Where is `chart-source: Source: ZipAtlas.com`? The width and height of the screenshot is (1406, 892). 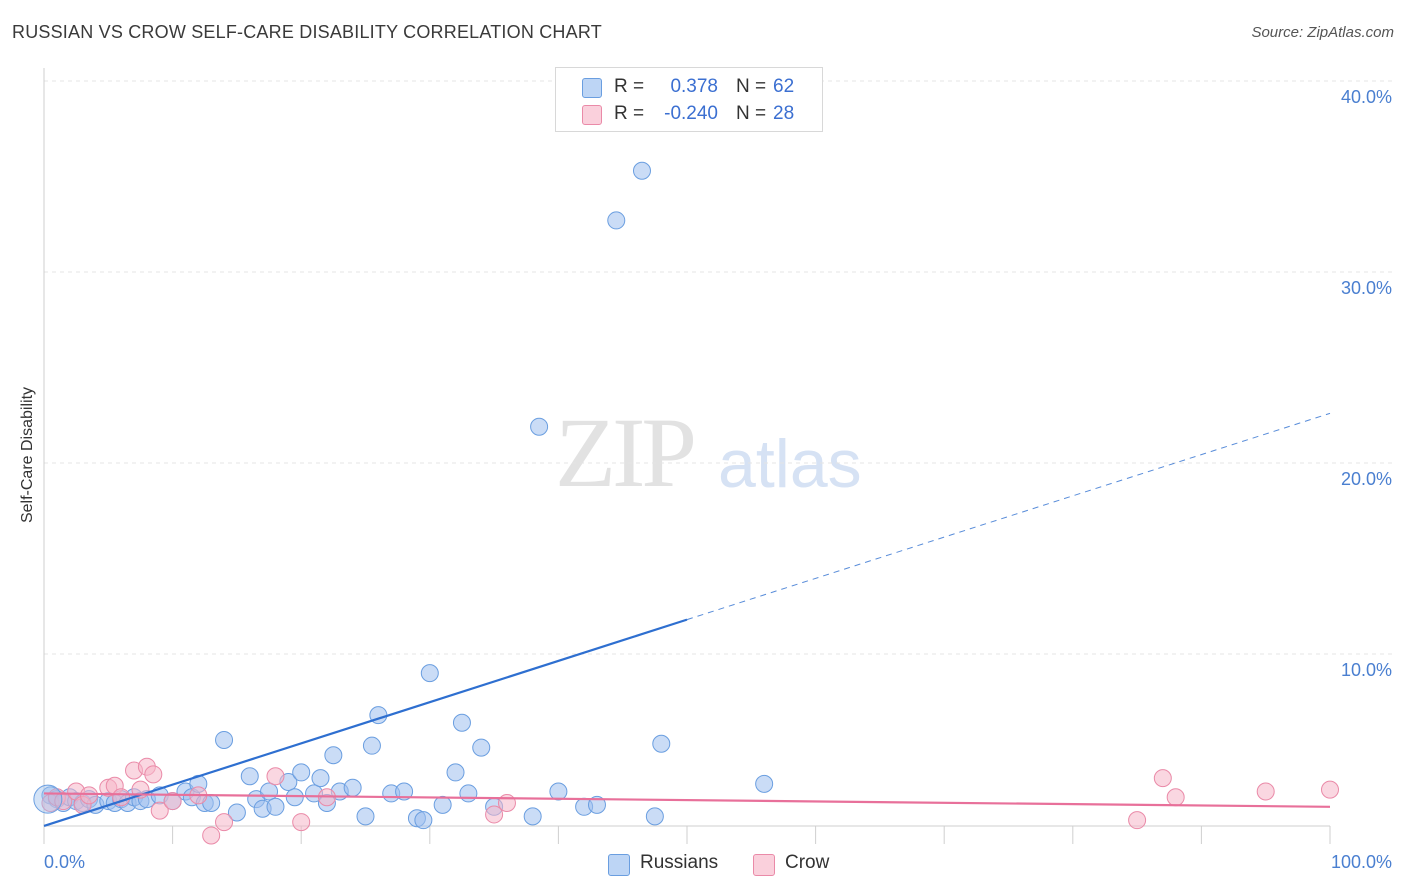 chart-source: Source: ZipAtlas.com is located at coordinates (1322, 32).